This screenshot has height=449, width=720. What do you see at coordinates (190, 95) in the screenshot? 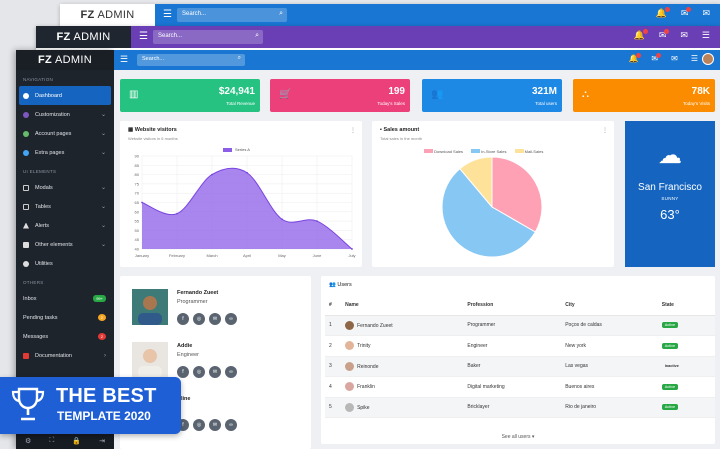
I see `stat-card-revenue: ▥ $24,941 Total Revenue` at bounding box center [190, 95].